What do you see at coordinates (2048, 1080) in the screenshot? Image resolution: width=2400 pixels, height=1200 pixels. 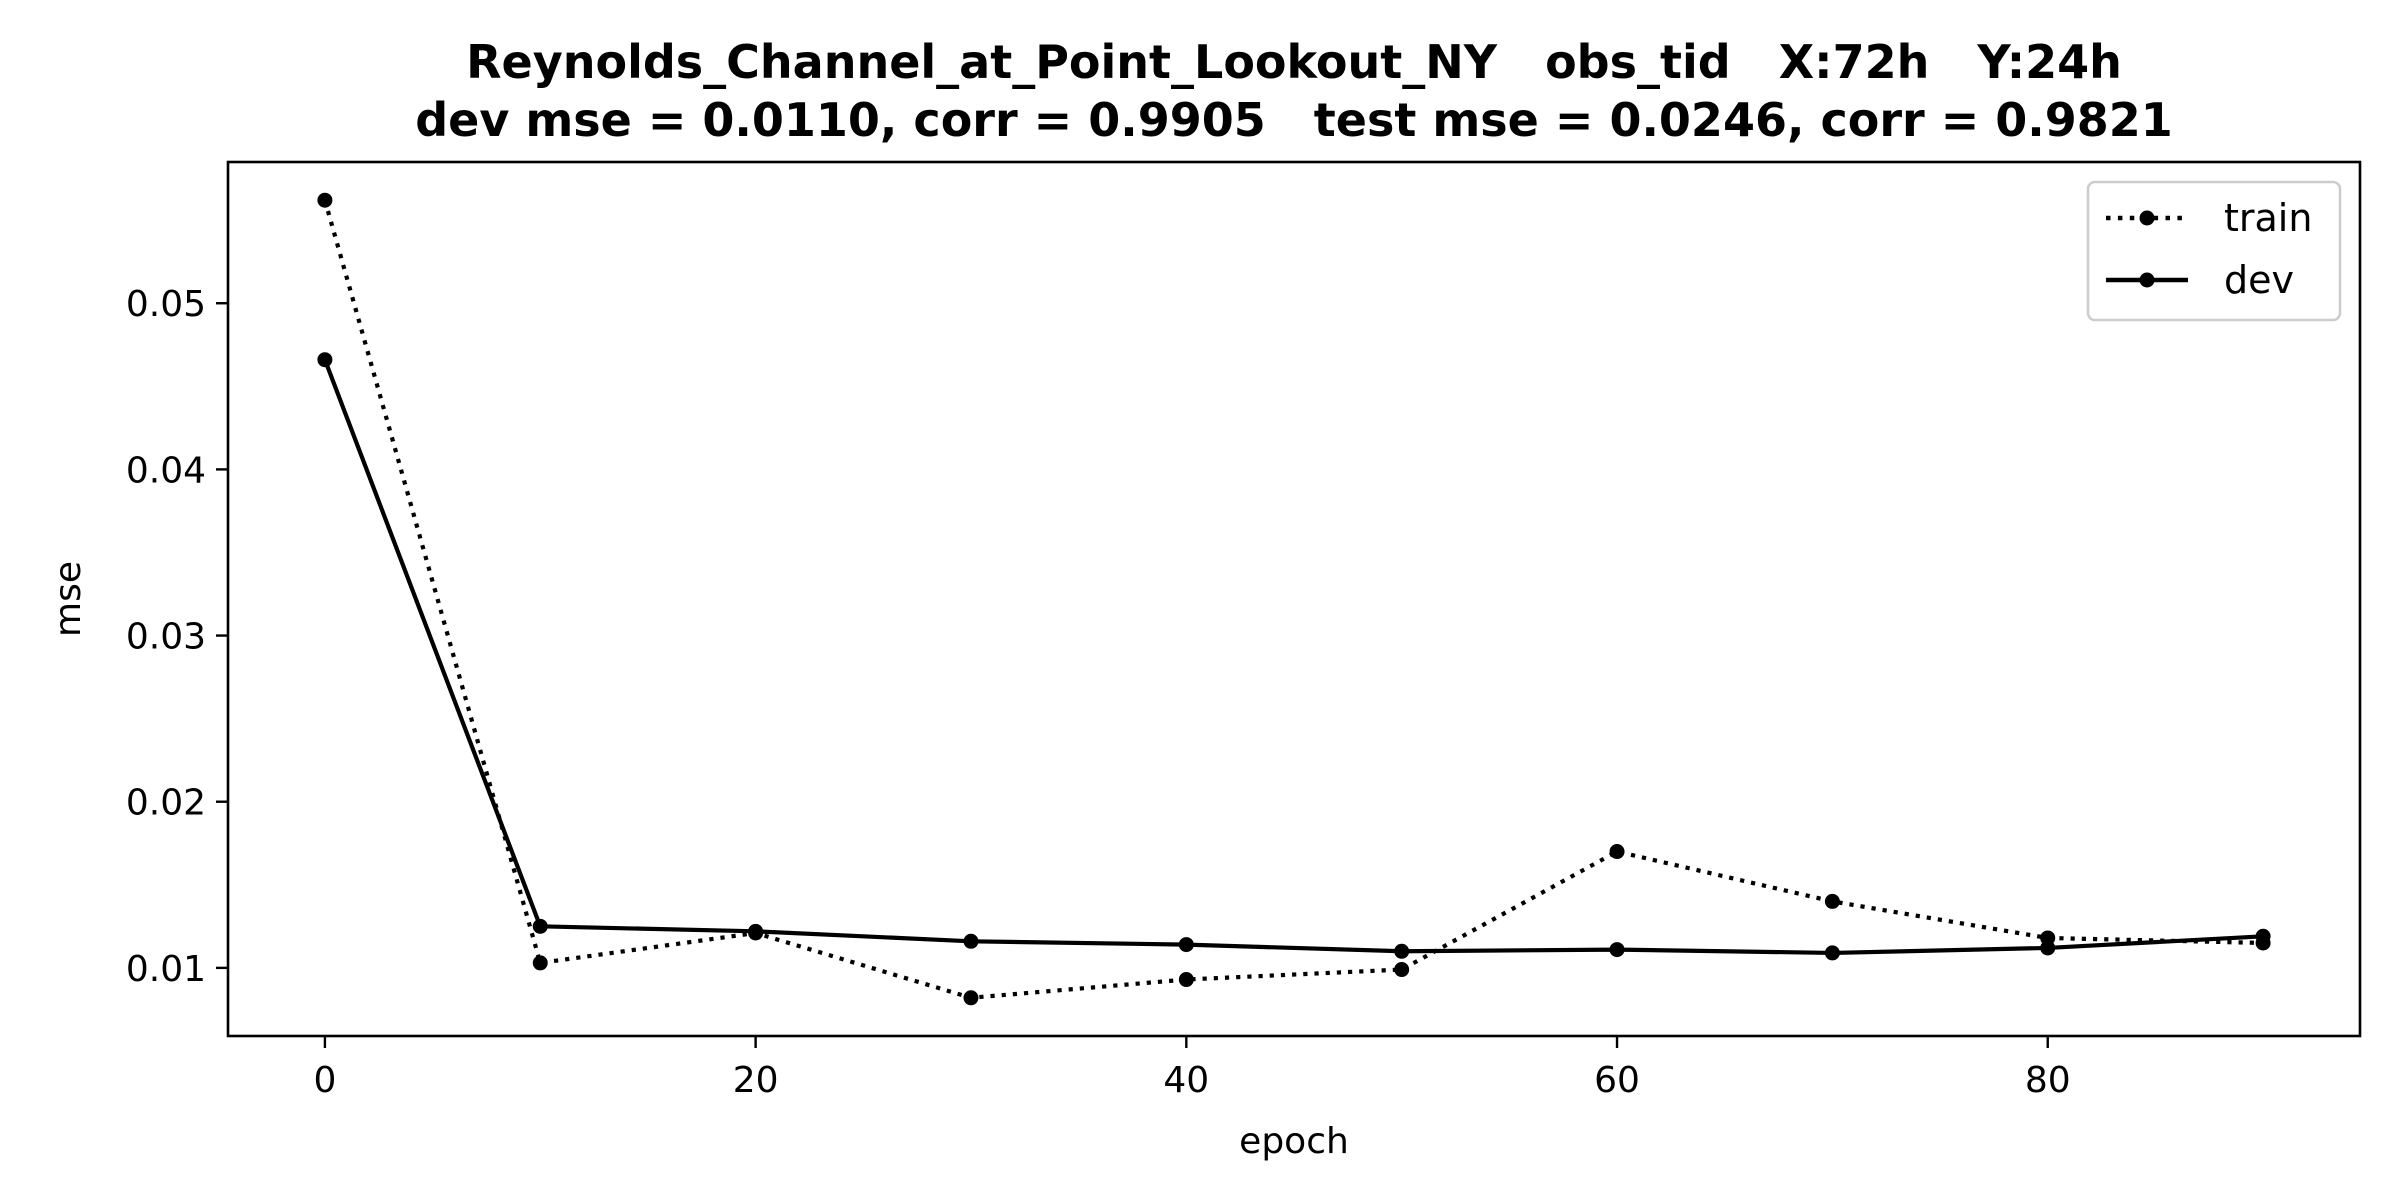 I see `x-tick-label: 80` at bounding box center [2048, 1080].